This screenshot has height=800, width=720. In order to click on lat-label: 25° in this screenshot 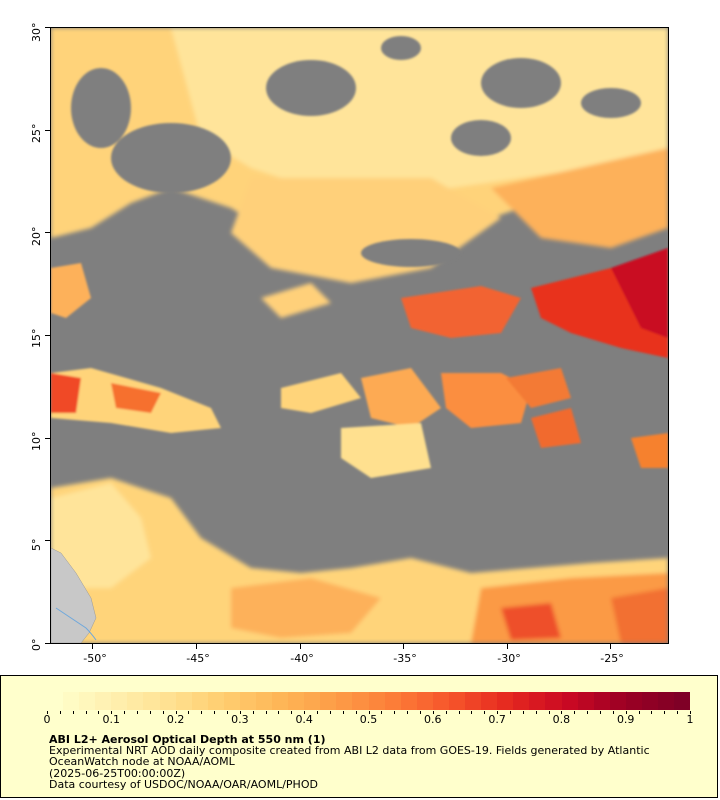, I will do `click(36, 133)`.